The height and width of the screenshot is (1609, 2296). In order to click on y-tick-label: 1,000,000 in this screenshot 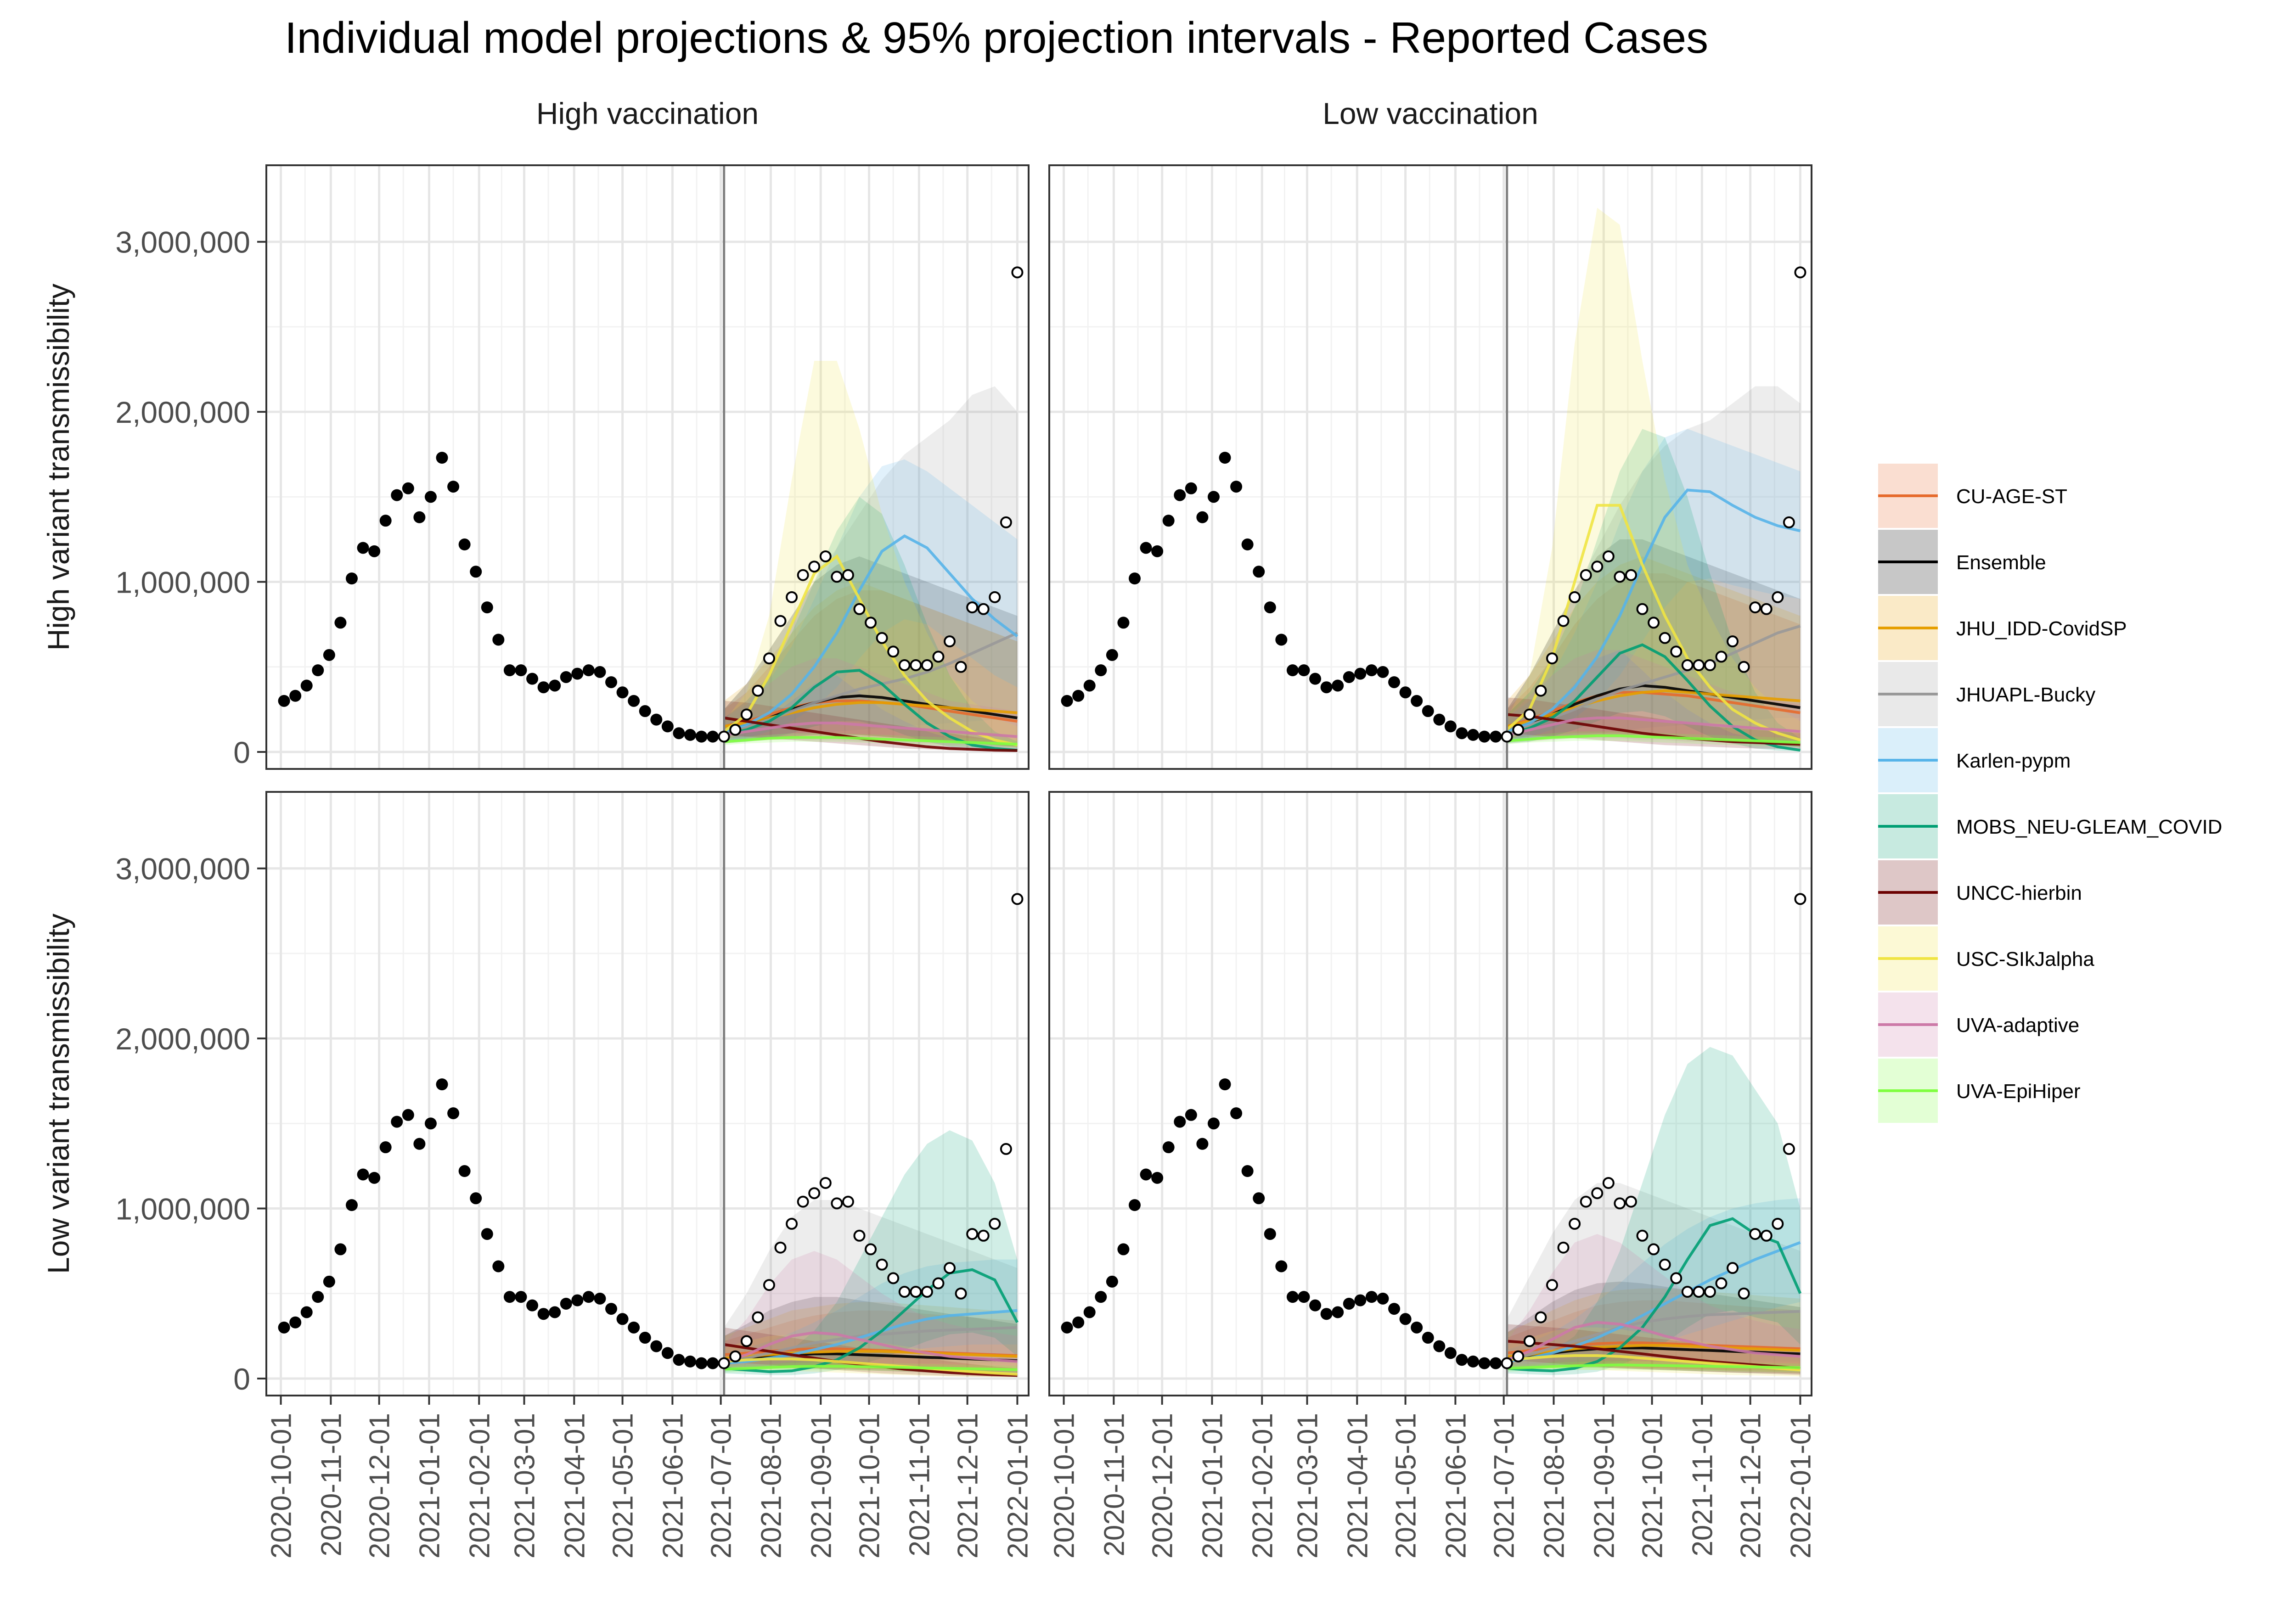, I will do `click(182, 1209)`.